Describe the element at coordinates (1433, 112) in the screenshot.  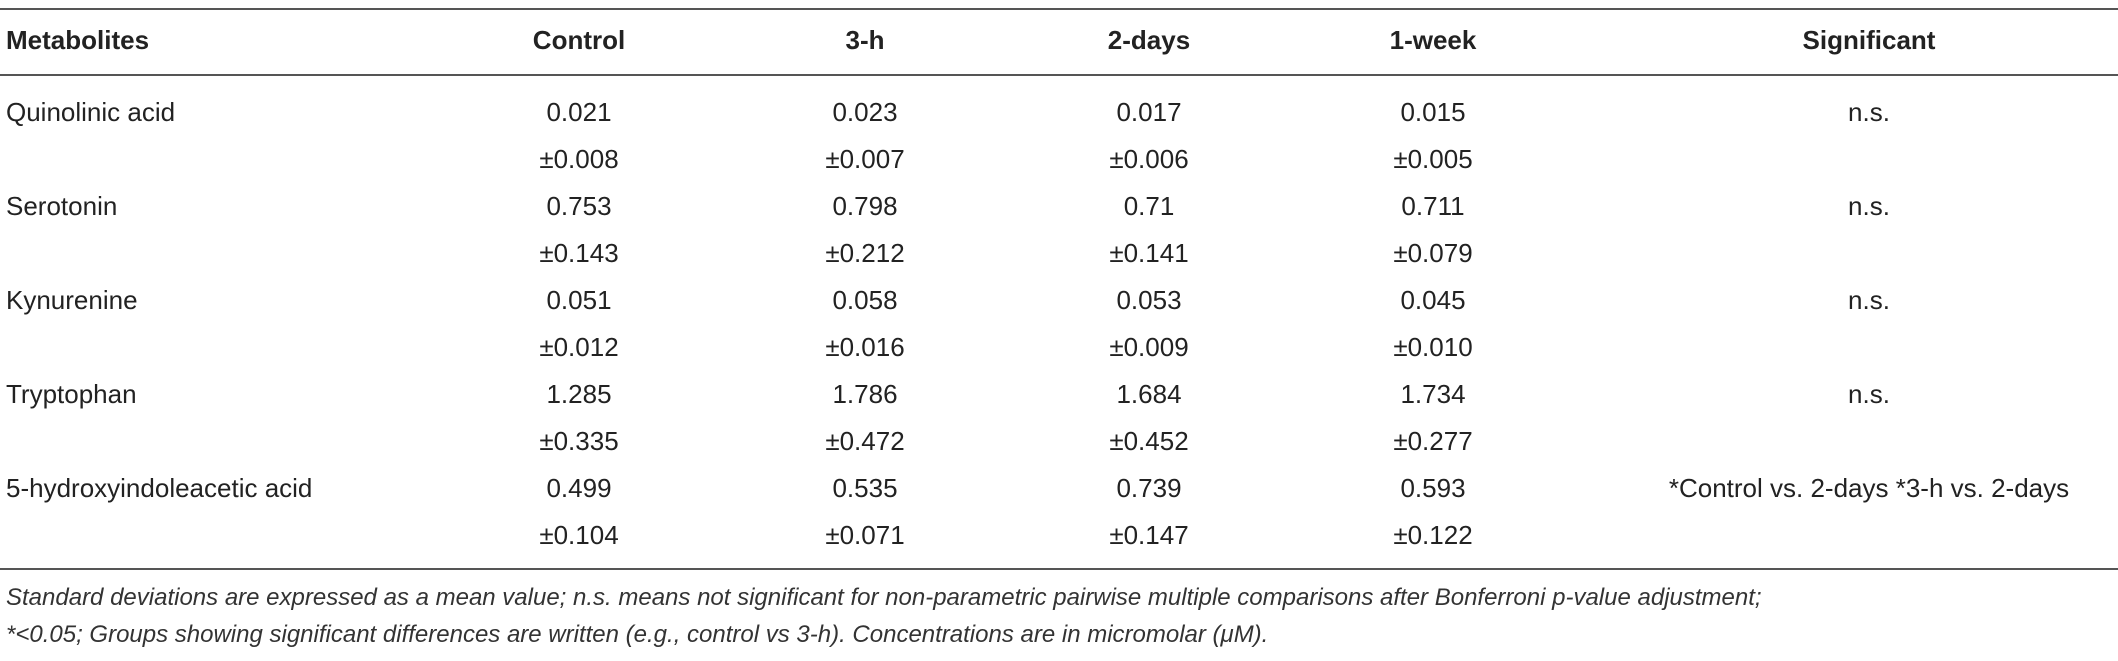
I see `1week-mean: 0.015` at that location.